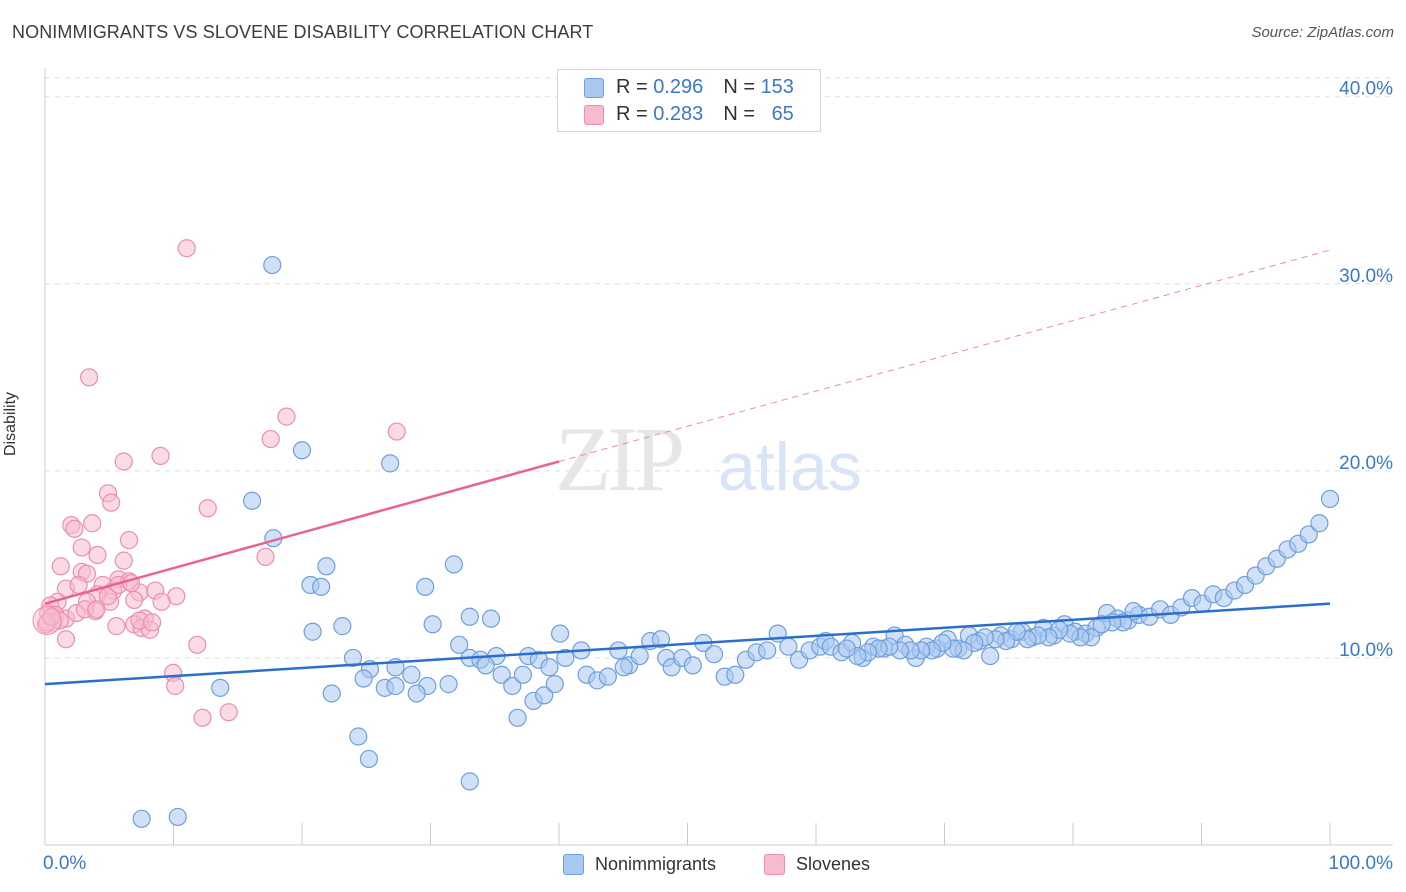  Describe the element at coordinates (777, 87) in the screenshot. I see `legend-n-value: 153` at that location.